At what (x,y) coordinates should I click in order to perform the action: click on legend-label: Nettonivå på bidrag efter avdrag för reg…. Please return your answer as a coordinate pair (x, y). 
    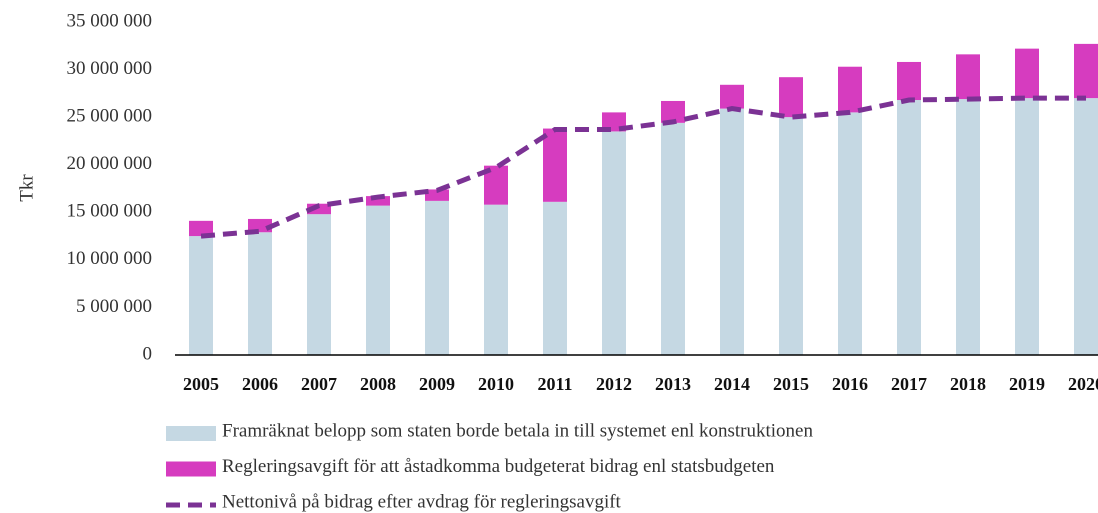
    Looking at the image, I should click on (422, 501).